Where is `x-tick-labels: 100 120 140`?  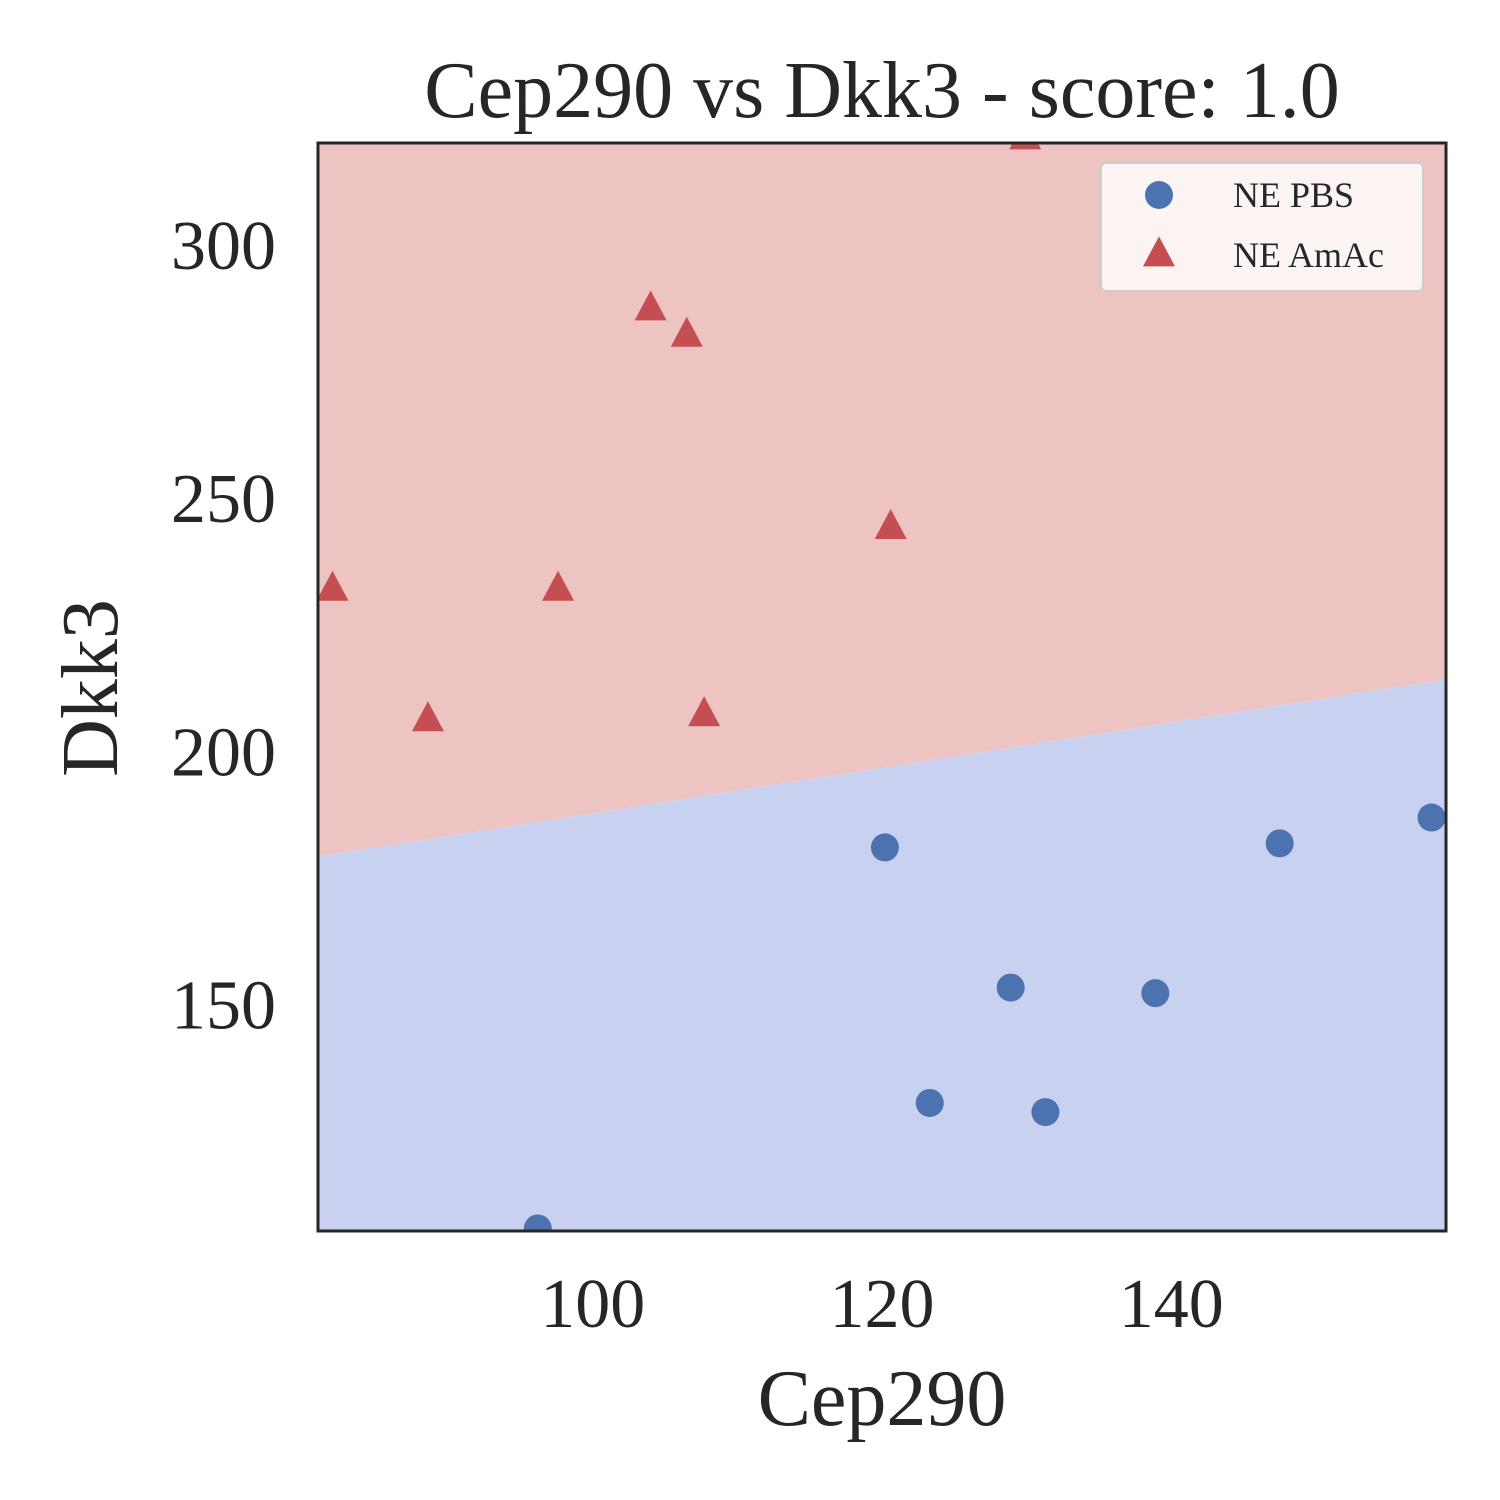
x-tick-labels: 100 120 140 is located at coordinates (881, 1304).